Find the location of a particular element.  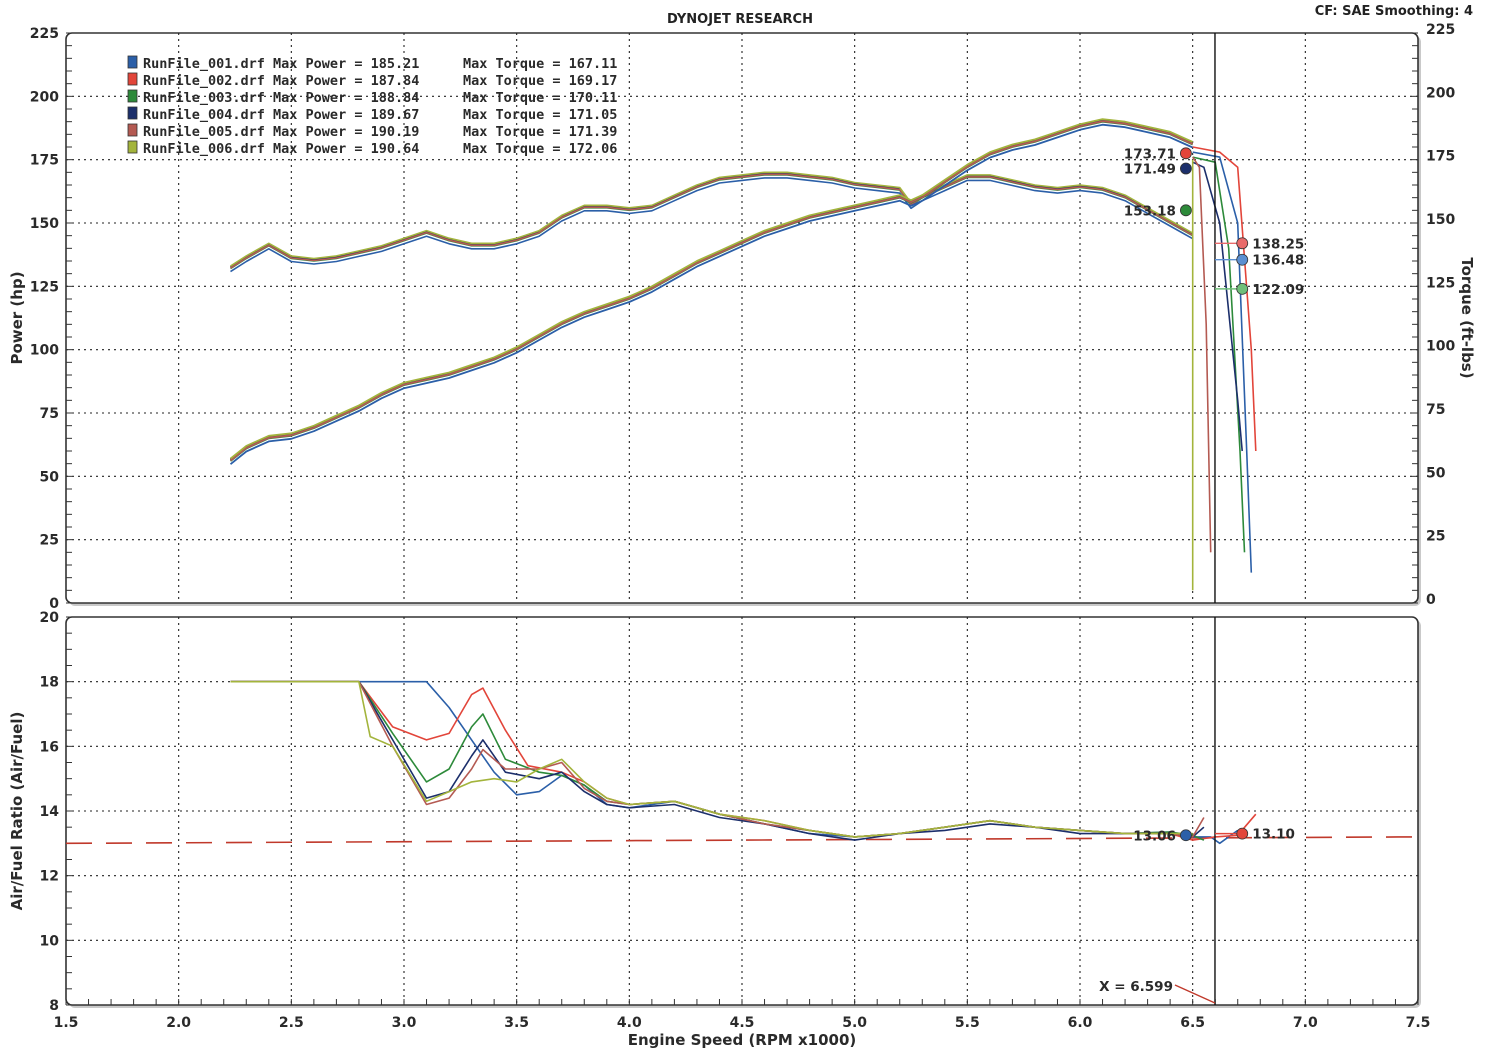

legend-entry-torque: Max Torque = 169.17 is located at coordinates (540, 81).